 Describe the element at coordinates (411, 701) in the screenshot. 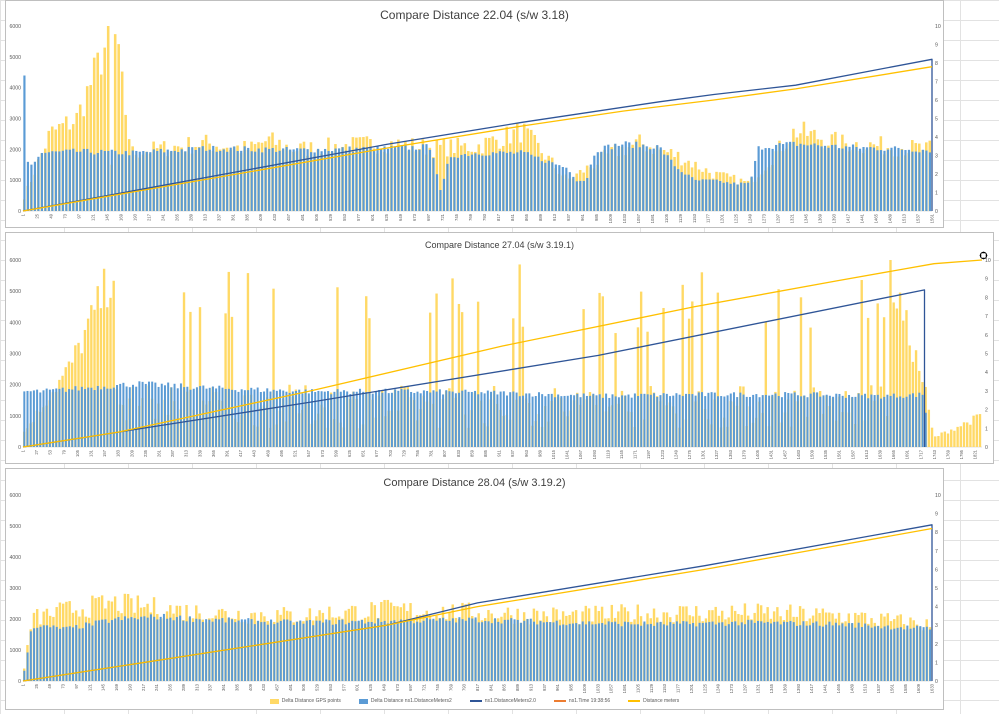

I see `legend-label: Delta Distance ns1.DistanceMeters2` at that location.